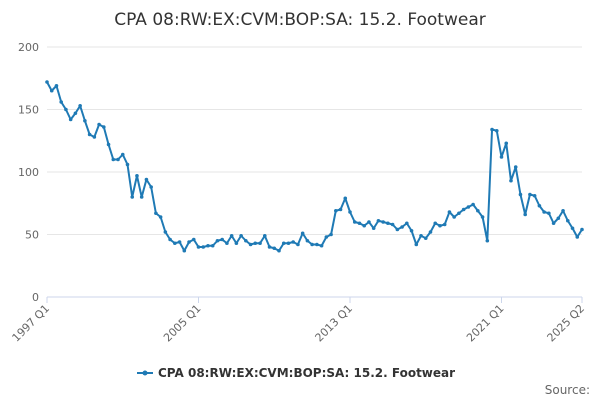  I want to click on credits-source: Source:, so click(567, 390).